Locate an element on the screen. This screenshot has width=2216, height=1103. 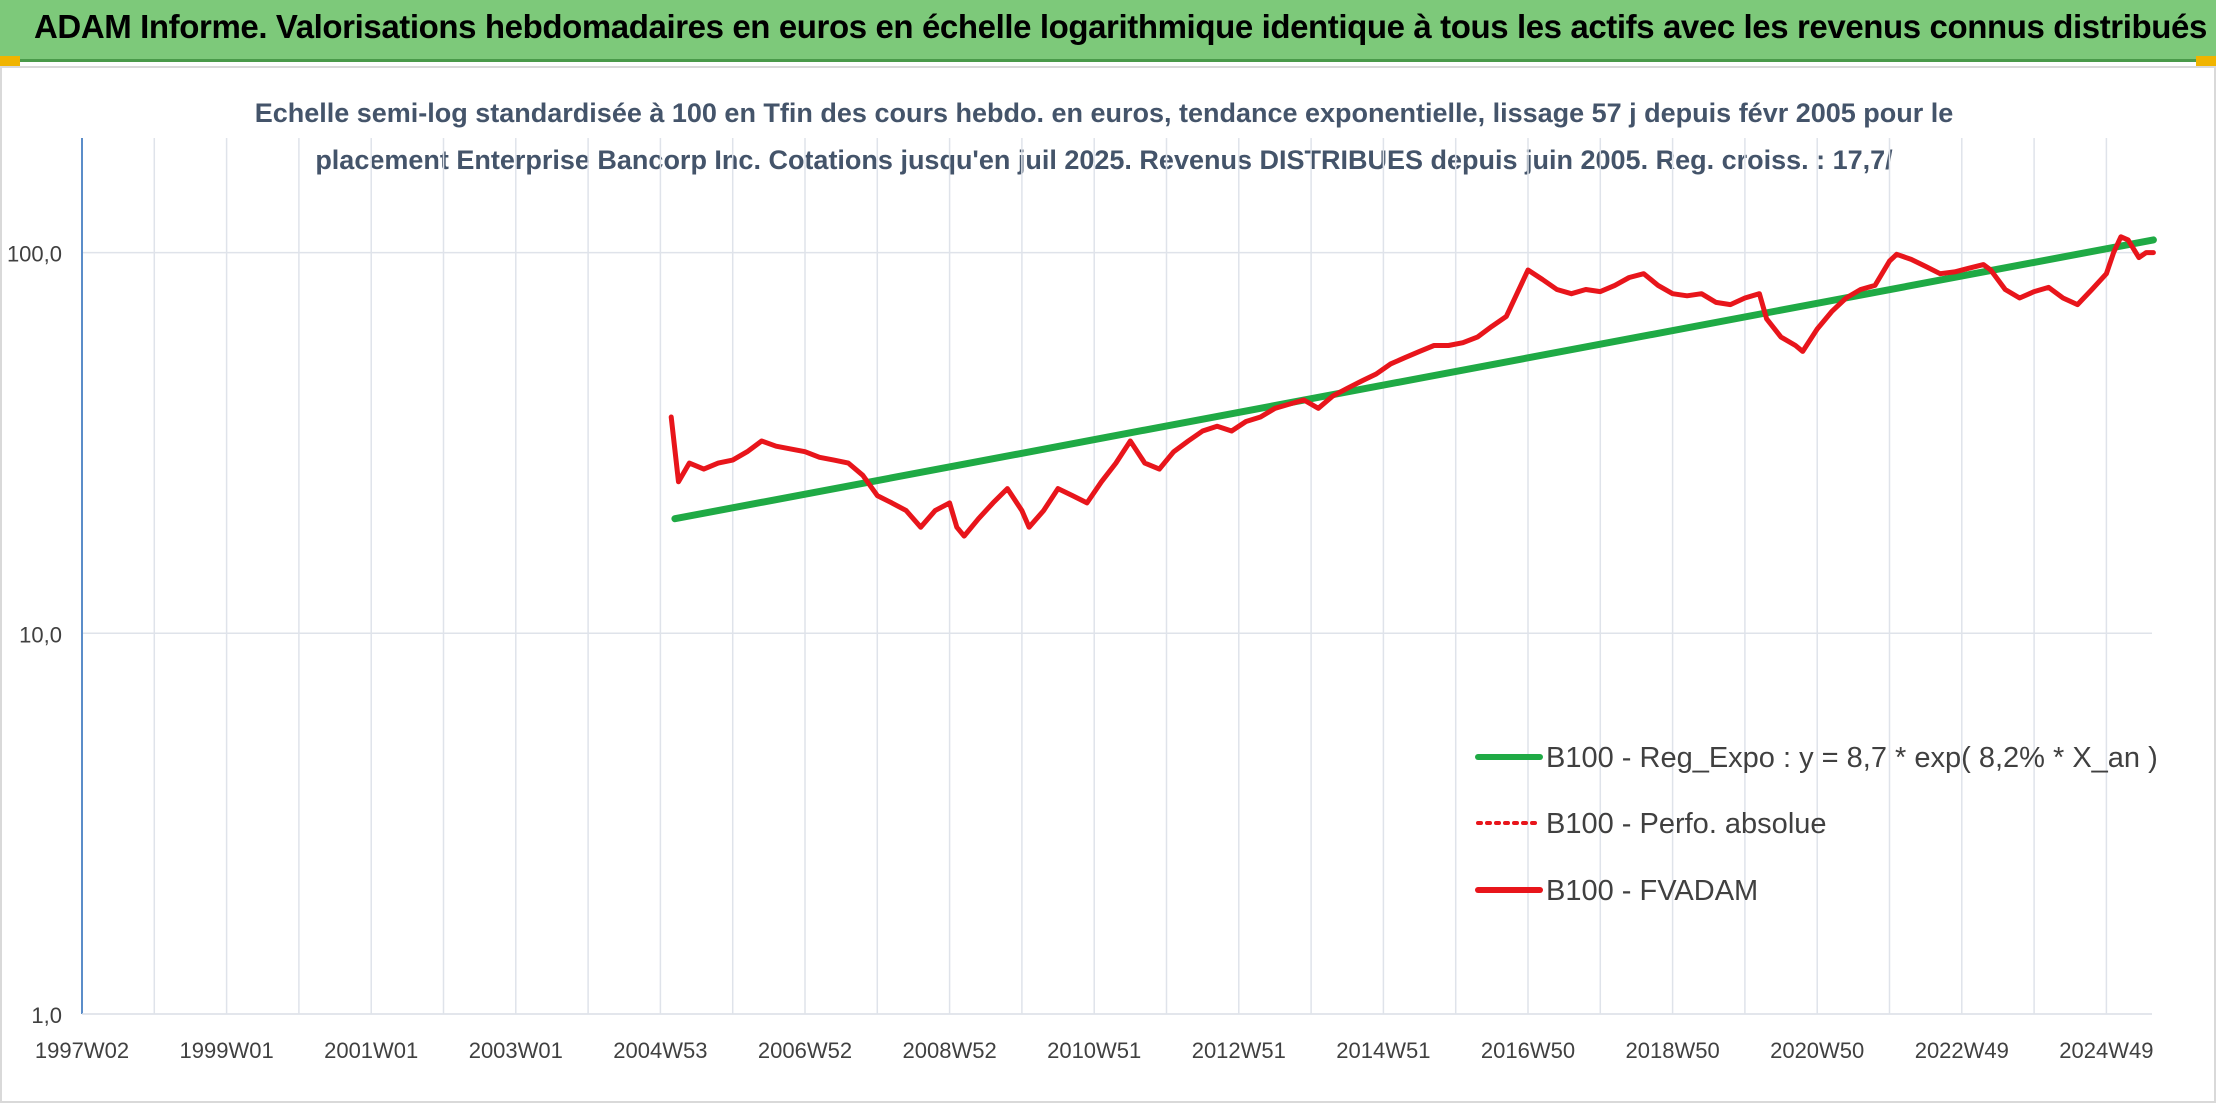
x-tick-label: 1997W02 is located at coordinates (82, 1050).